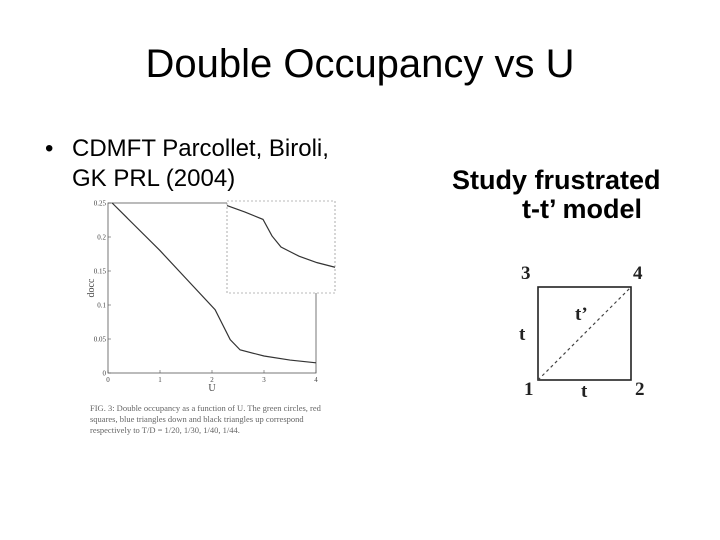 This screenshot has height=540, width=720. What do you see at coordinates (100, 204) in the screenshot?
I see `y-tick-label: 0.25` at bounding box center [100, 204].